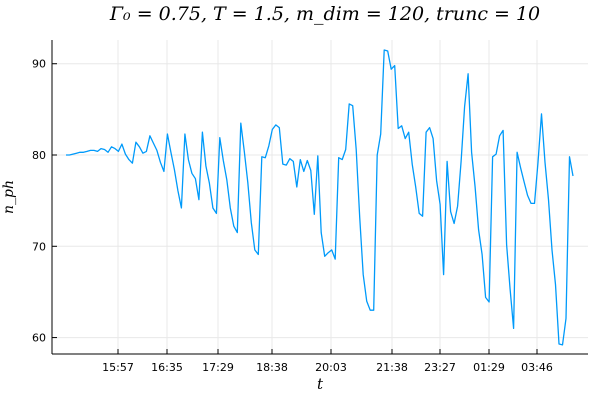  What do you see at coordinates (44, 201) in the screenshot?
I see `y-axis-ticks: 60 70 80 90` at bounding box center [44, 201].